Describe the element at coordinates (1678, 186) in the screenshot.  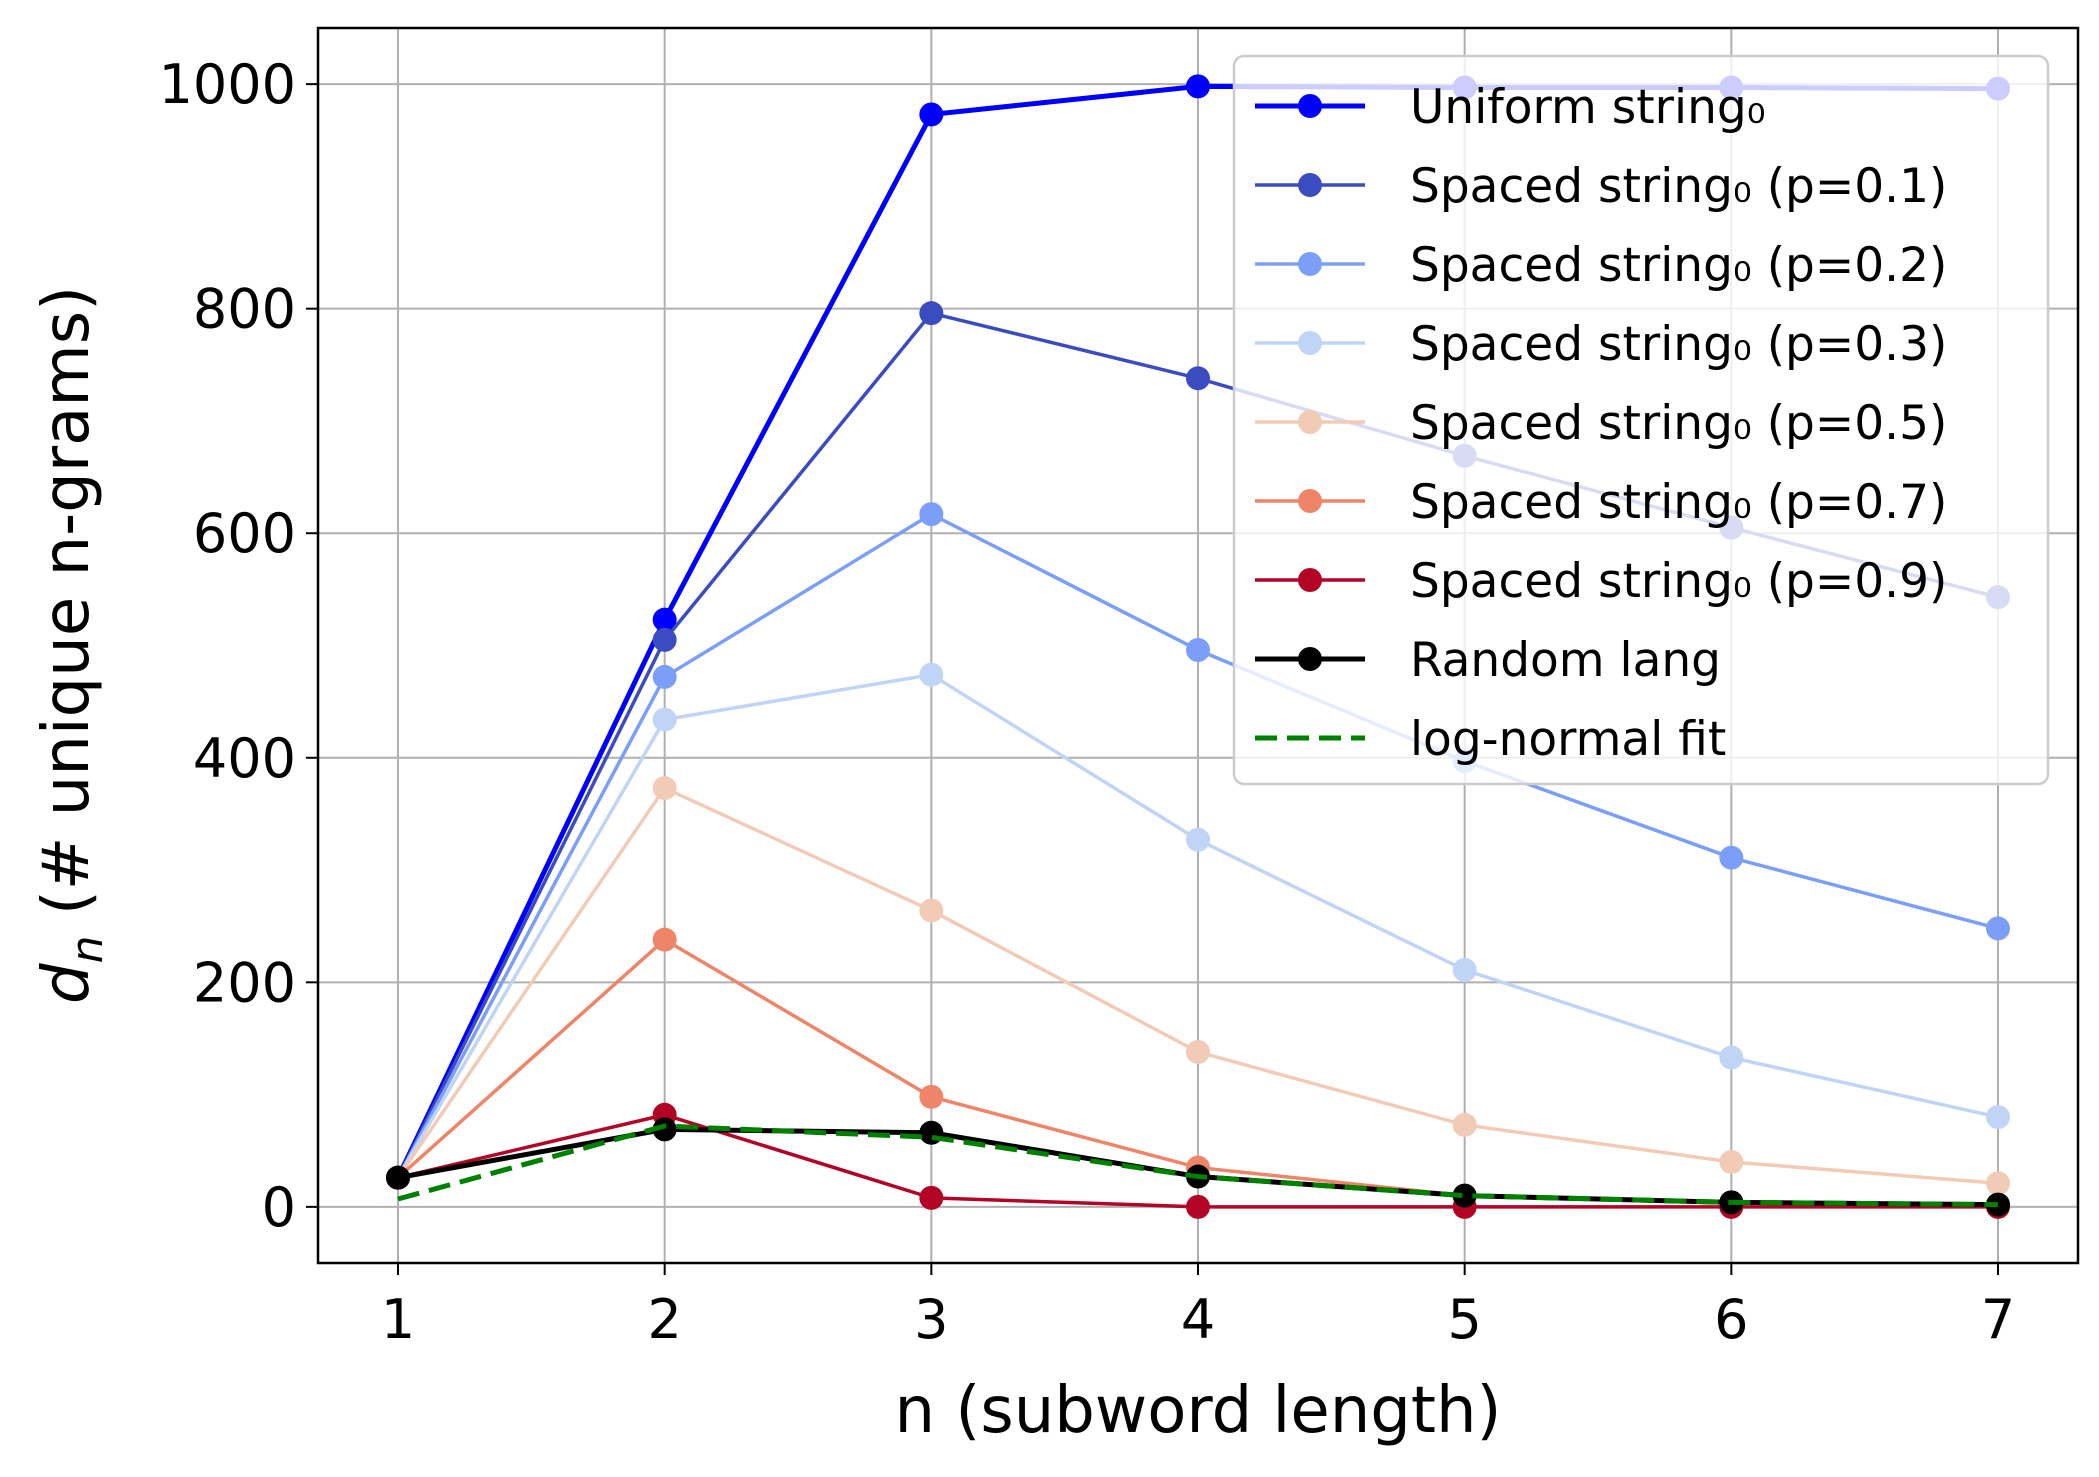
I see `legend-label: Spaced string₀ (p=0.1)` at that location.